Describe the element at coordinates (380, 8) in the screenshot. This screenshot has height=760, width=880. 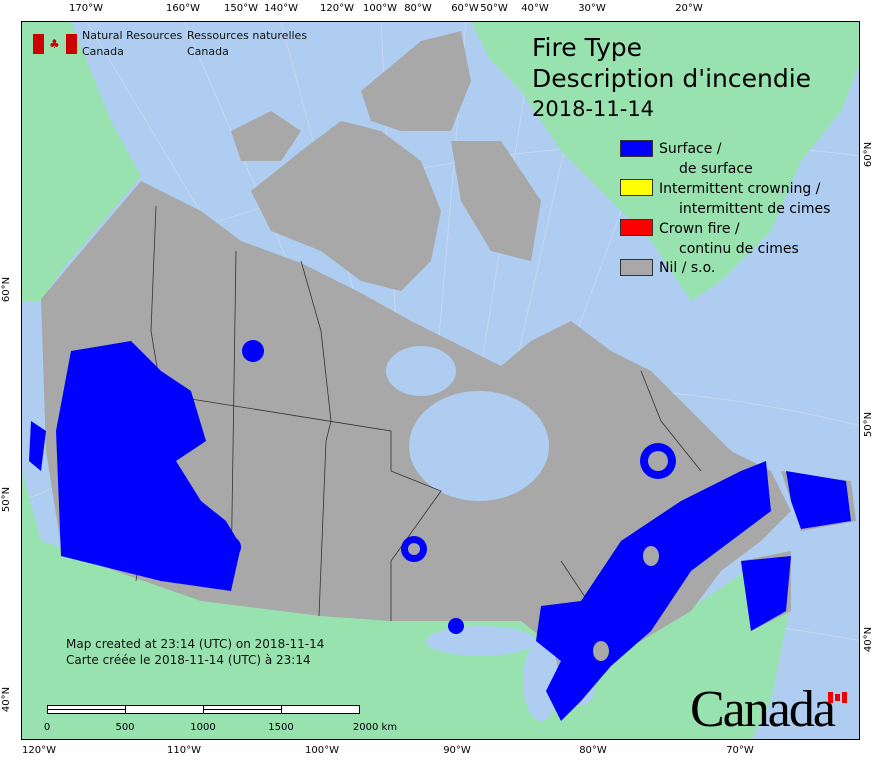
I see `axis-label-top: 100°W` at that location.